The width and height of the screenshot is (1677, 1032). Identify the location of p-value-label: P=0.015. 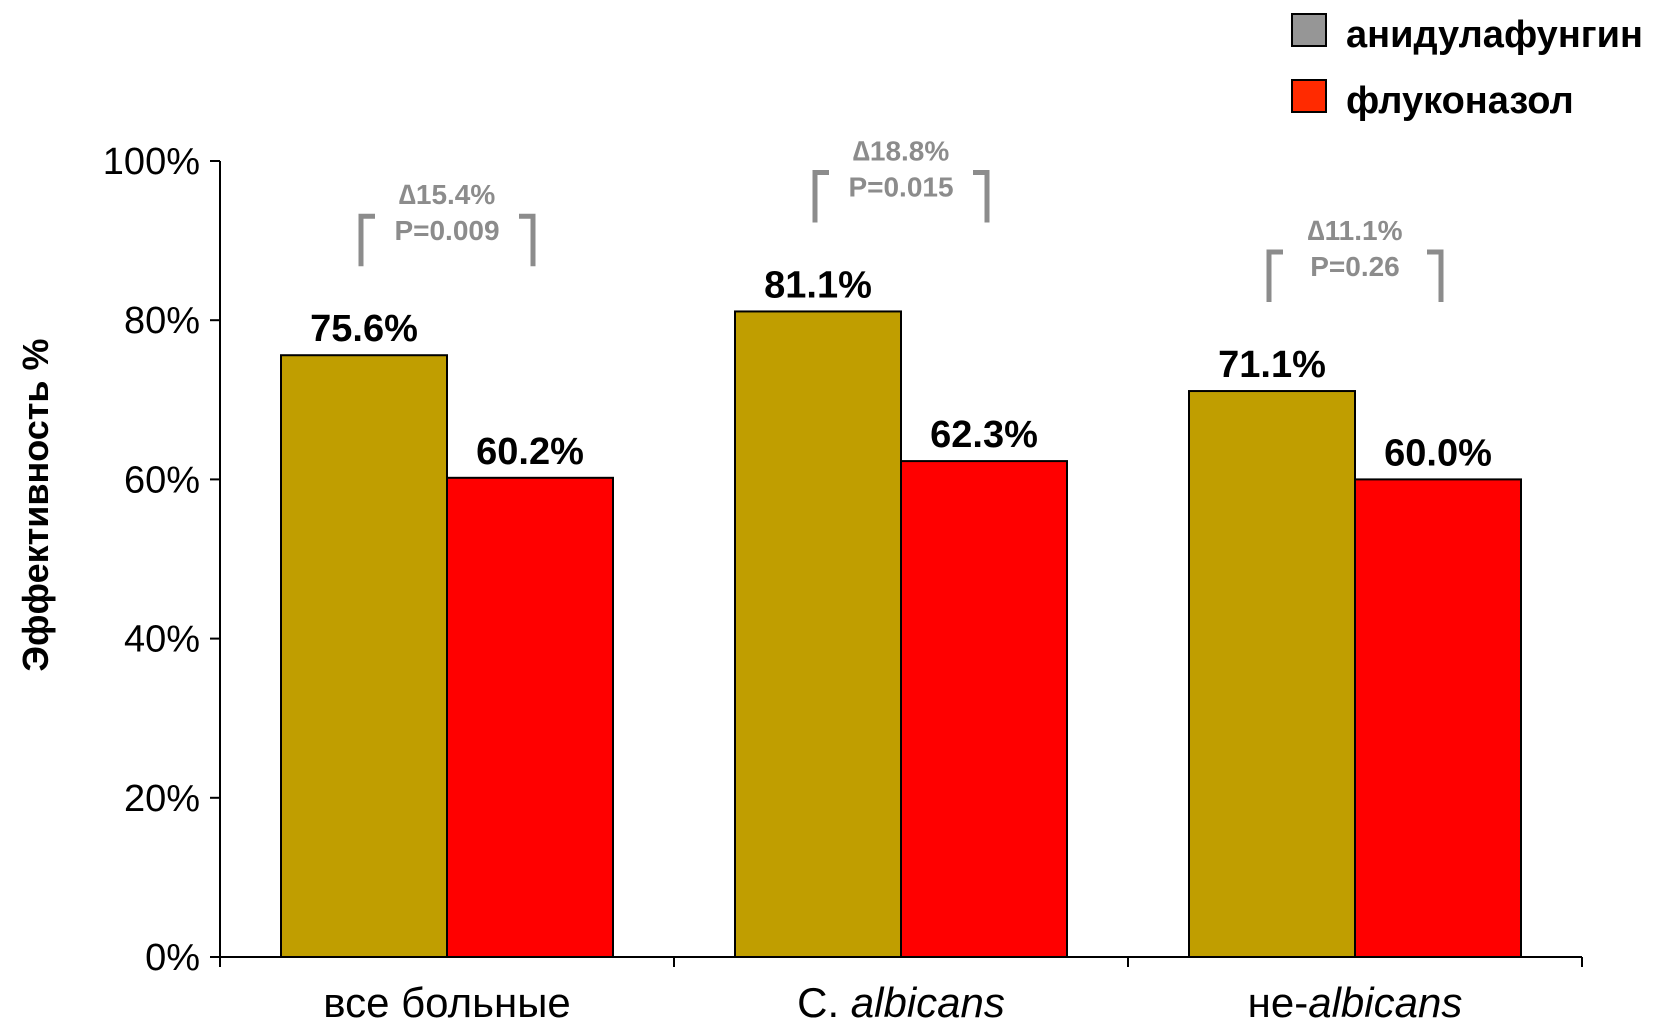
(900, 186).